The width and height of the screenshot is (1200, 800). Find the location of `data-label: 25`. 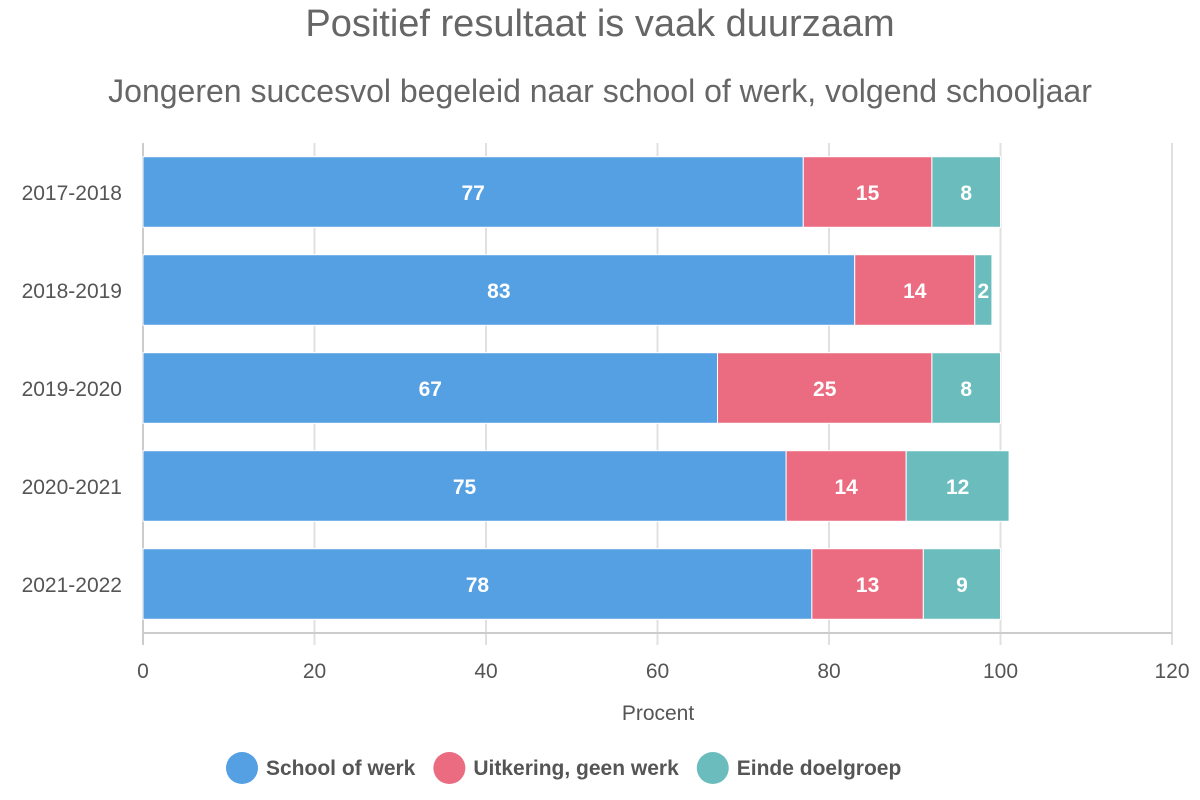

data-label: 25 is located at coordinates (825, 389).